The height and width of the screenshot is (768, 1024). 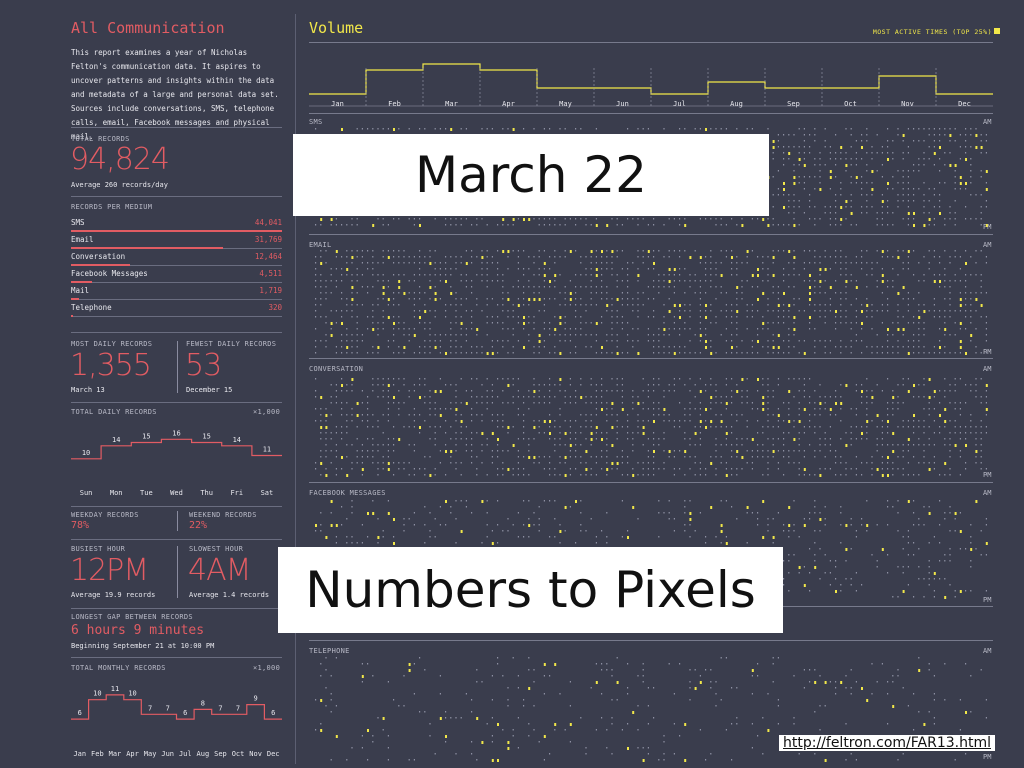 I want to click on source-link: http://feltron.com/FAR13.html, so click(x=887, y=743).